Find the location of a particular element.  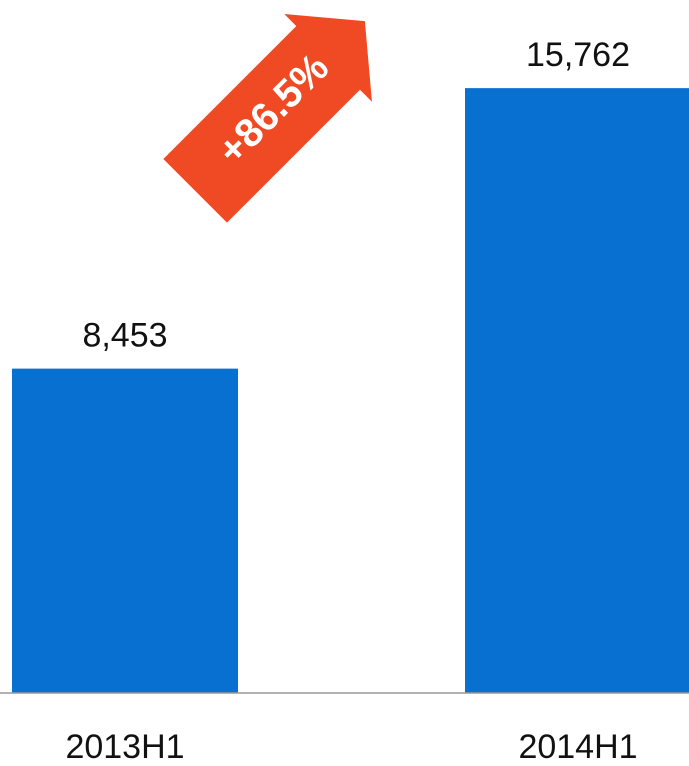

growth-arrow: +86.5% is located at coordinates (267, 118).